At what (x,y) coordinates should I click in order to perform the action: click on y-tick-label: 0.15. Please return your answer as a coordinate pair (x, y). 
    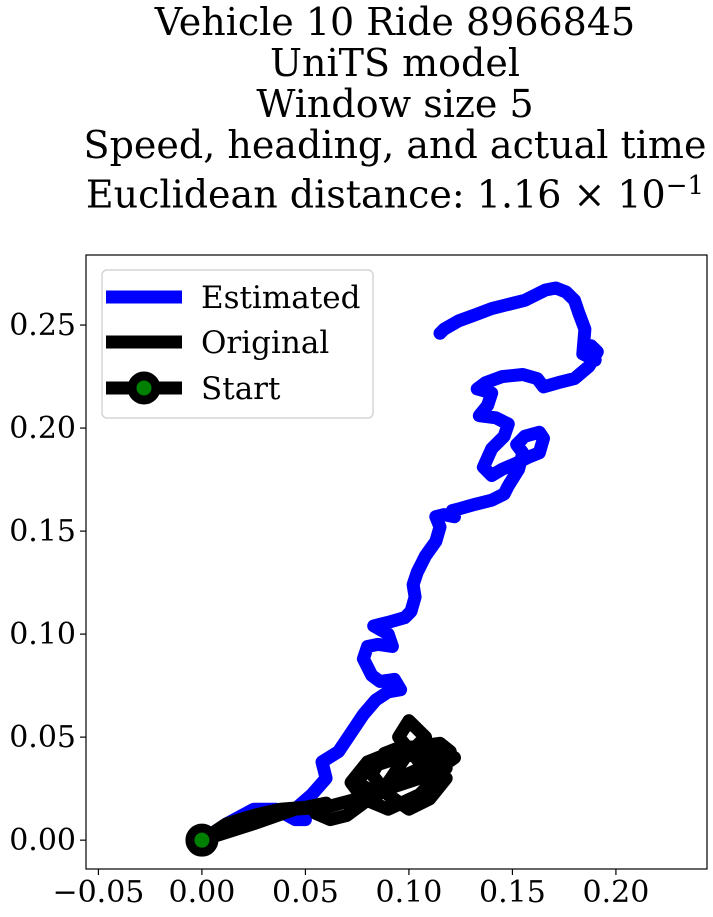
    Looking at the image, I should click on (42, 531).